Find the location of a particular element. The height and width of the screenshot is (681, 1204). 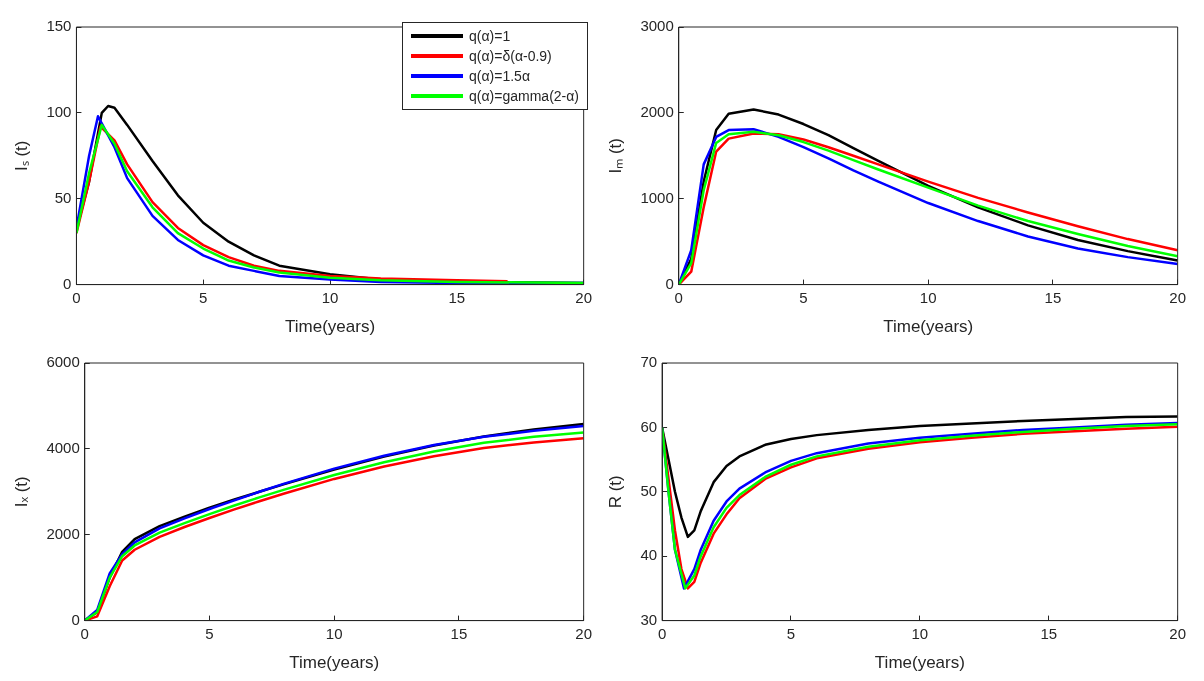

y-tick-label: 1000 is located at coordinates (657, 197).